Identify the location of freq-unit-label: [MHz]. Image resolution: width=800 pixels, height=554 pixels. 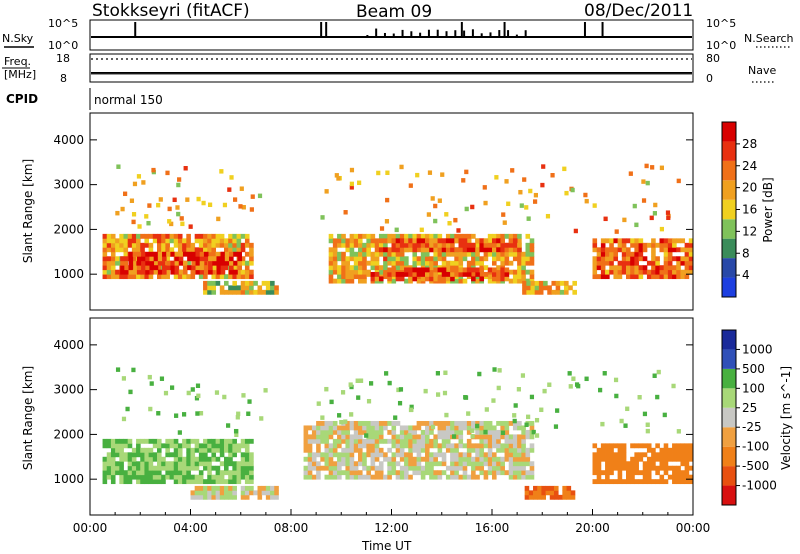
(20, 74).